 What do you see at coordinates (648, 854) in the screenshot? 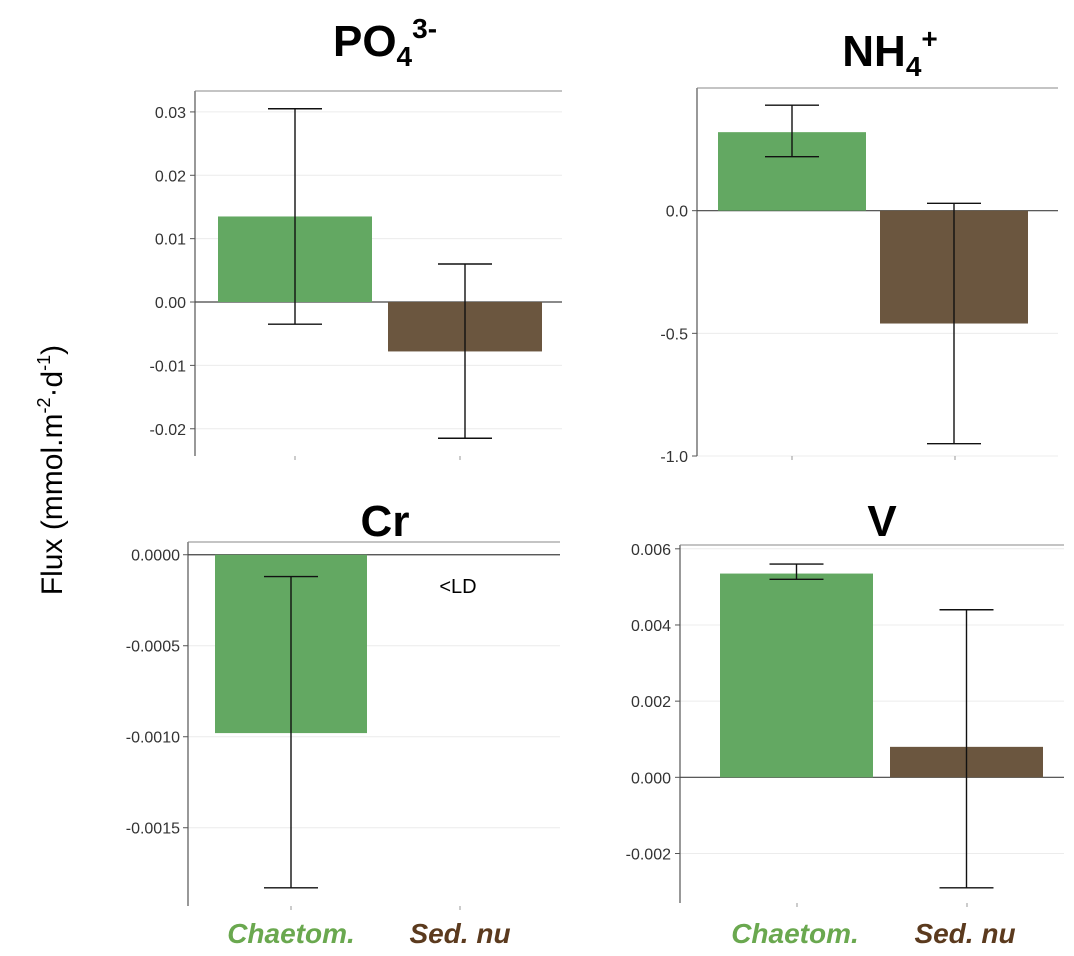
I see `y-tick-label: -0.002` at bounding box center [648, 854].